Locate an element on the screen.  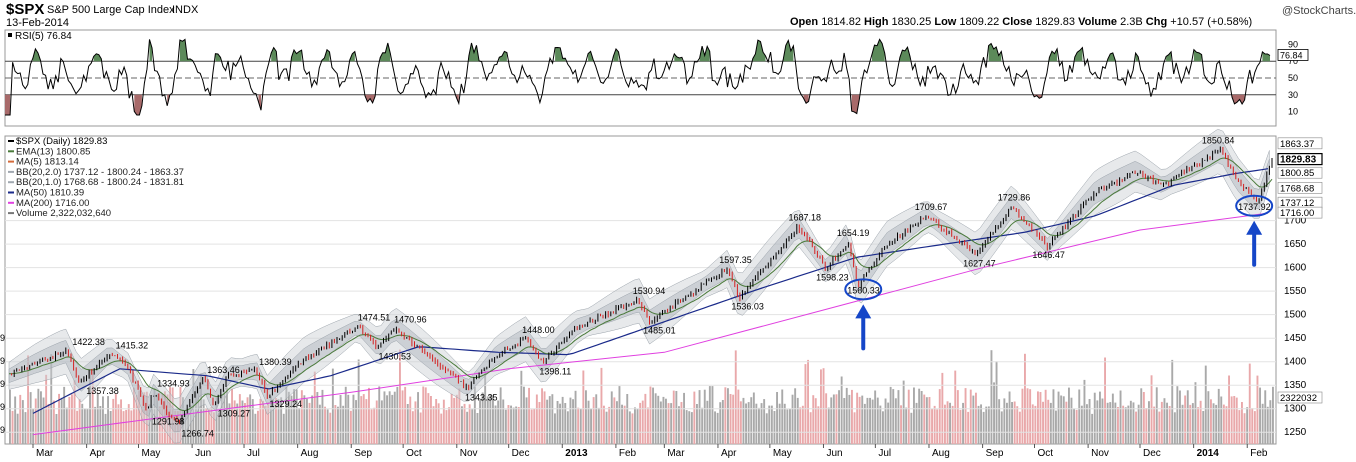
x-tick-label: Sep is located at coordinates (363, 453).